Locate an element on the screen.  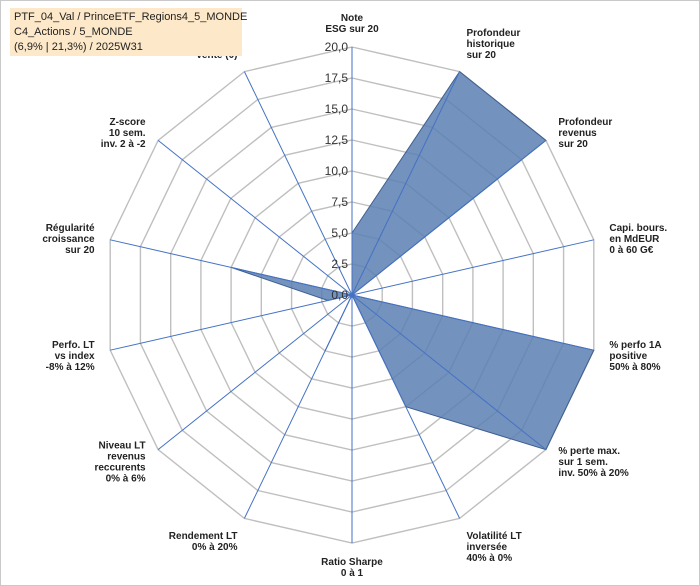
axis-label: Capi. bours. en MdEUR 0 à 60 G€ is located at coordinates (638, 239).